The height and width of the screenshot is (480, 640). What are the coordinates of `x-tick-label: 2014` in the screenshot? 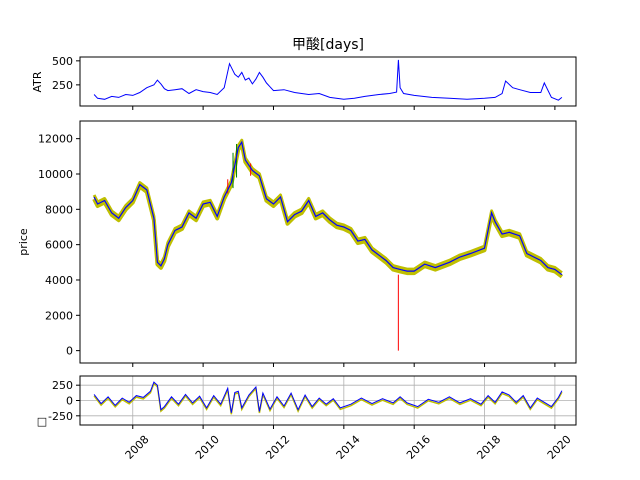 It's located at (348, 447).